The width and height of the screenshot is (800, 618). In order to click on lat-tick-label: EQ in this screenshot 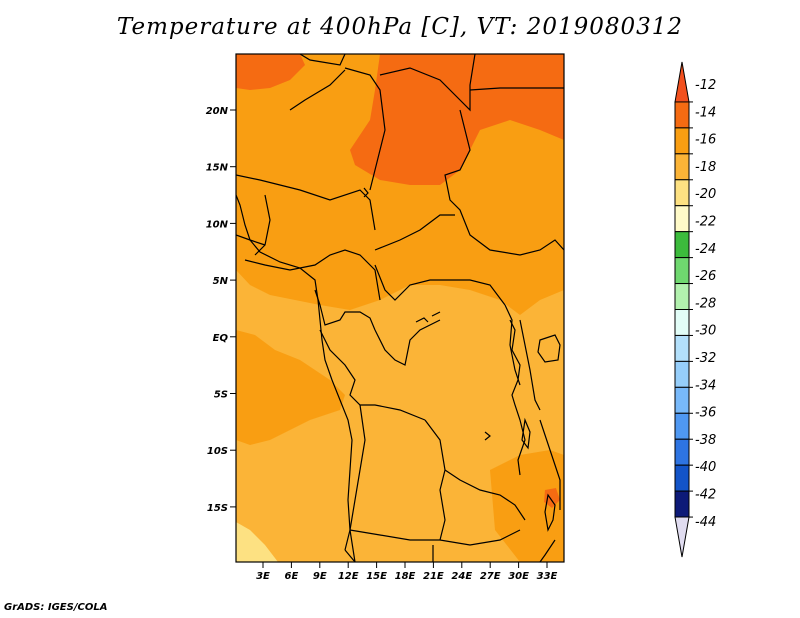, I will do `click(221, 338)`.